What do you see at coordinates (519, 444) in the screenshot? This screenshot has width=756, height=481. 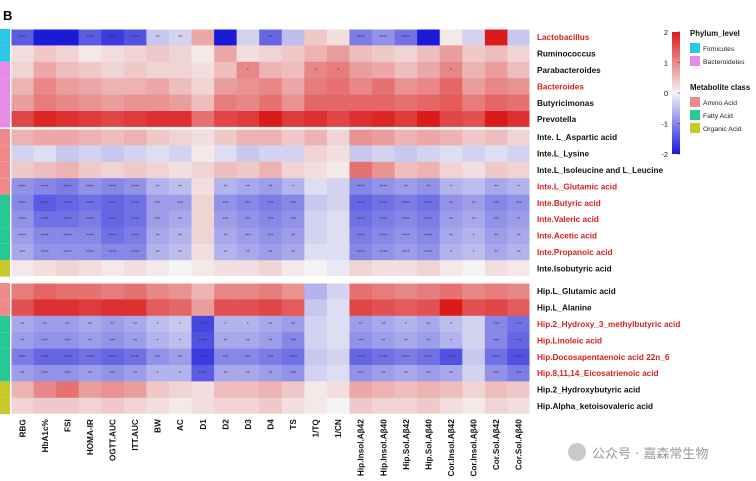 I see `column-label: Cor.Sol.Aβ40` at bounding box center [519, 444].